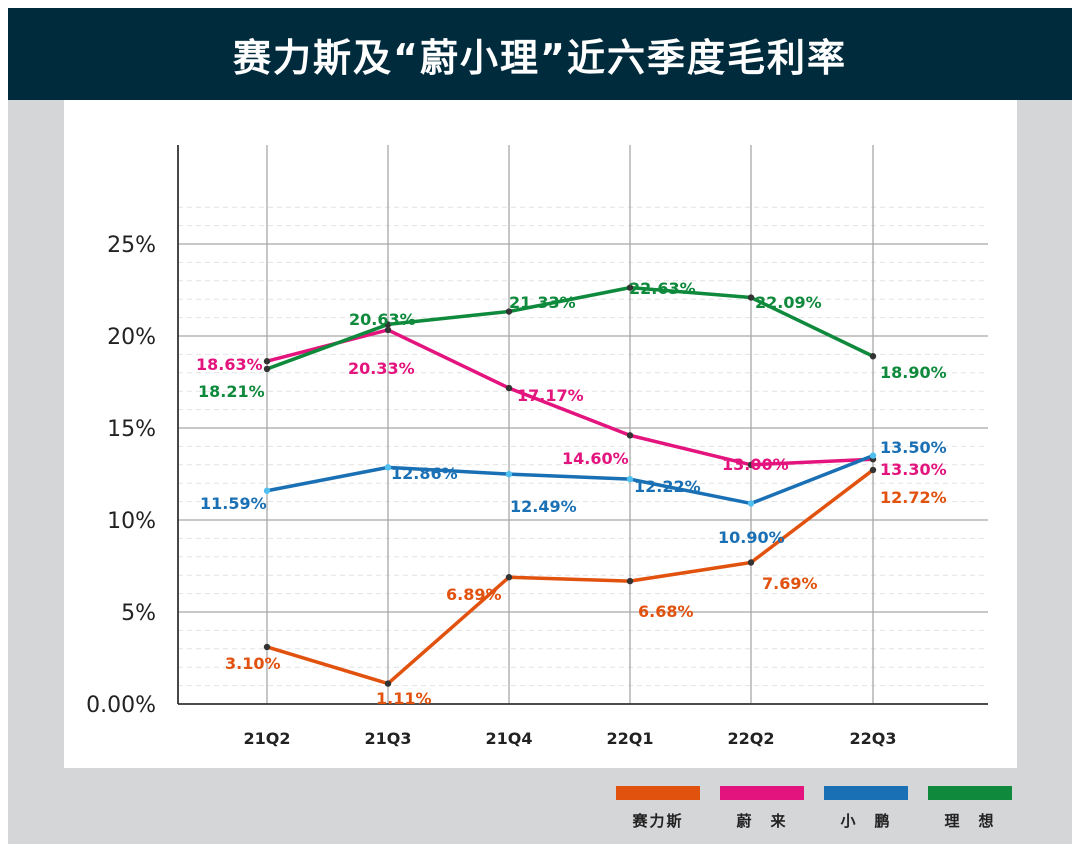 The image size is (1080, 852). Describe the element at coordinates (509, 738) in the screenshot. I see `x-tick-label: 21Q4` at that location.